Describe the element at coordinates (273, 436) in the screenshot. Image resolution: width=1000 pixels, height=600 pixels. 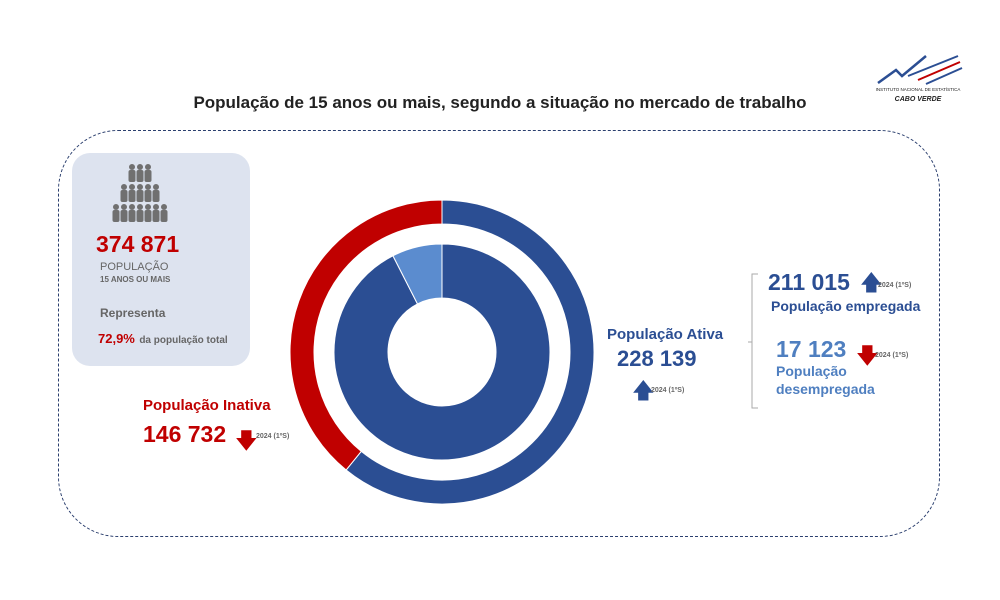
I see `inactive-period: 2024 (1ºS)` at that location.